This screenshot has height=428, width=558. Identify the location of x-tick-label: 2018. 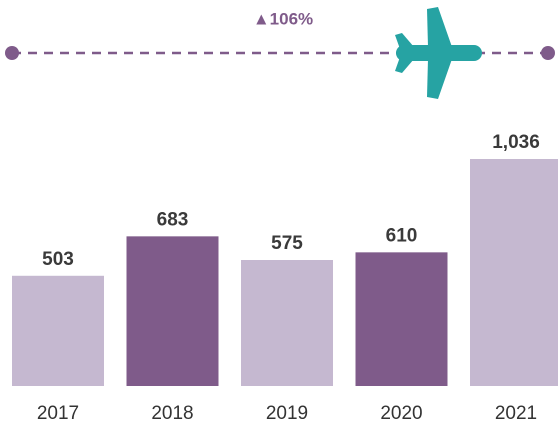
(172, 413).